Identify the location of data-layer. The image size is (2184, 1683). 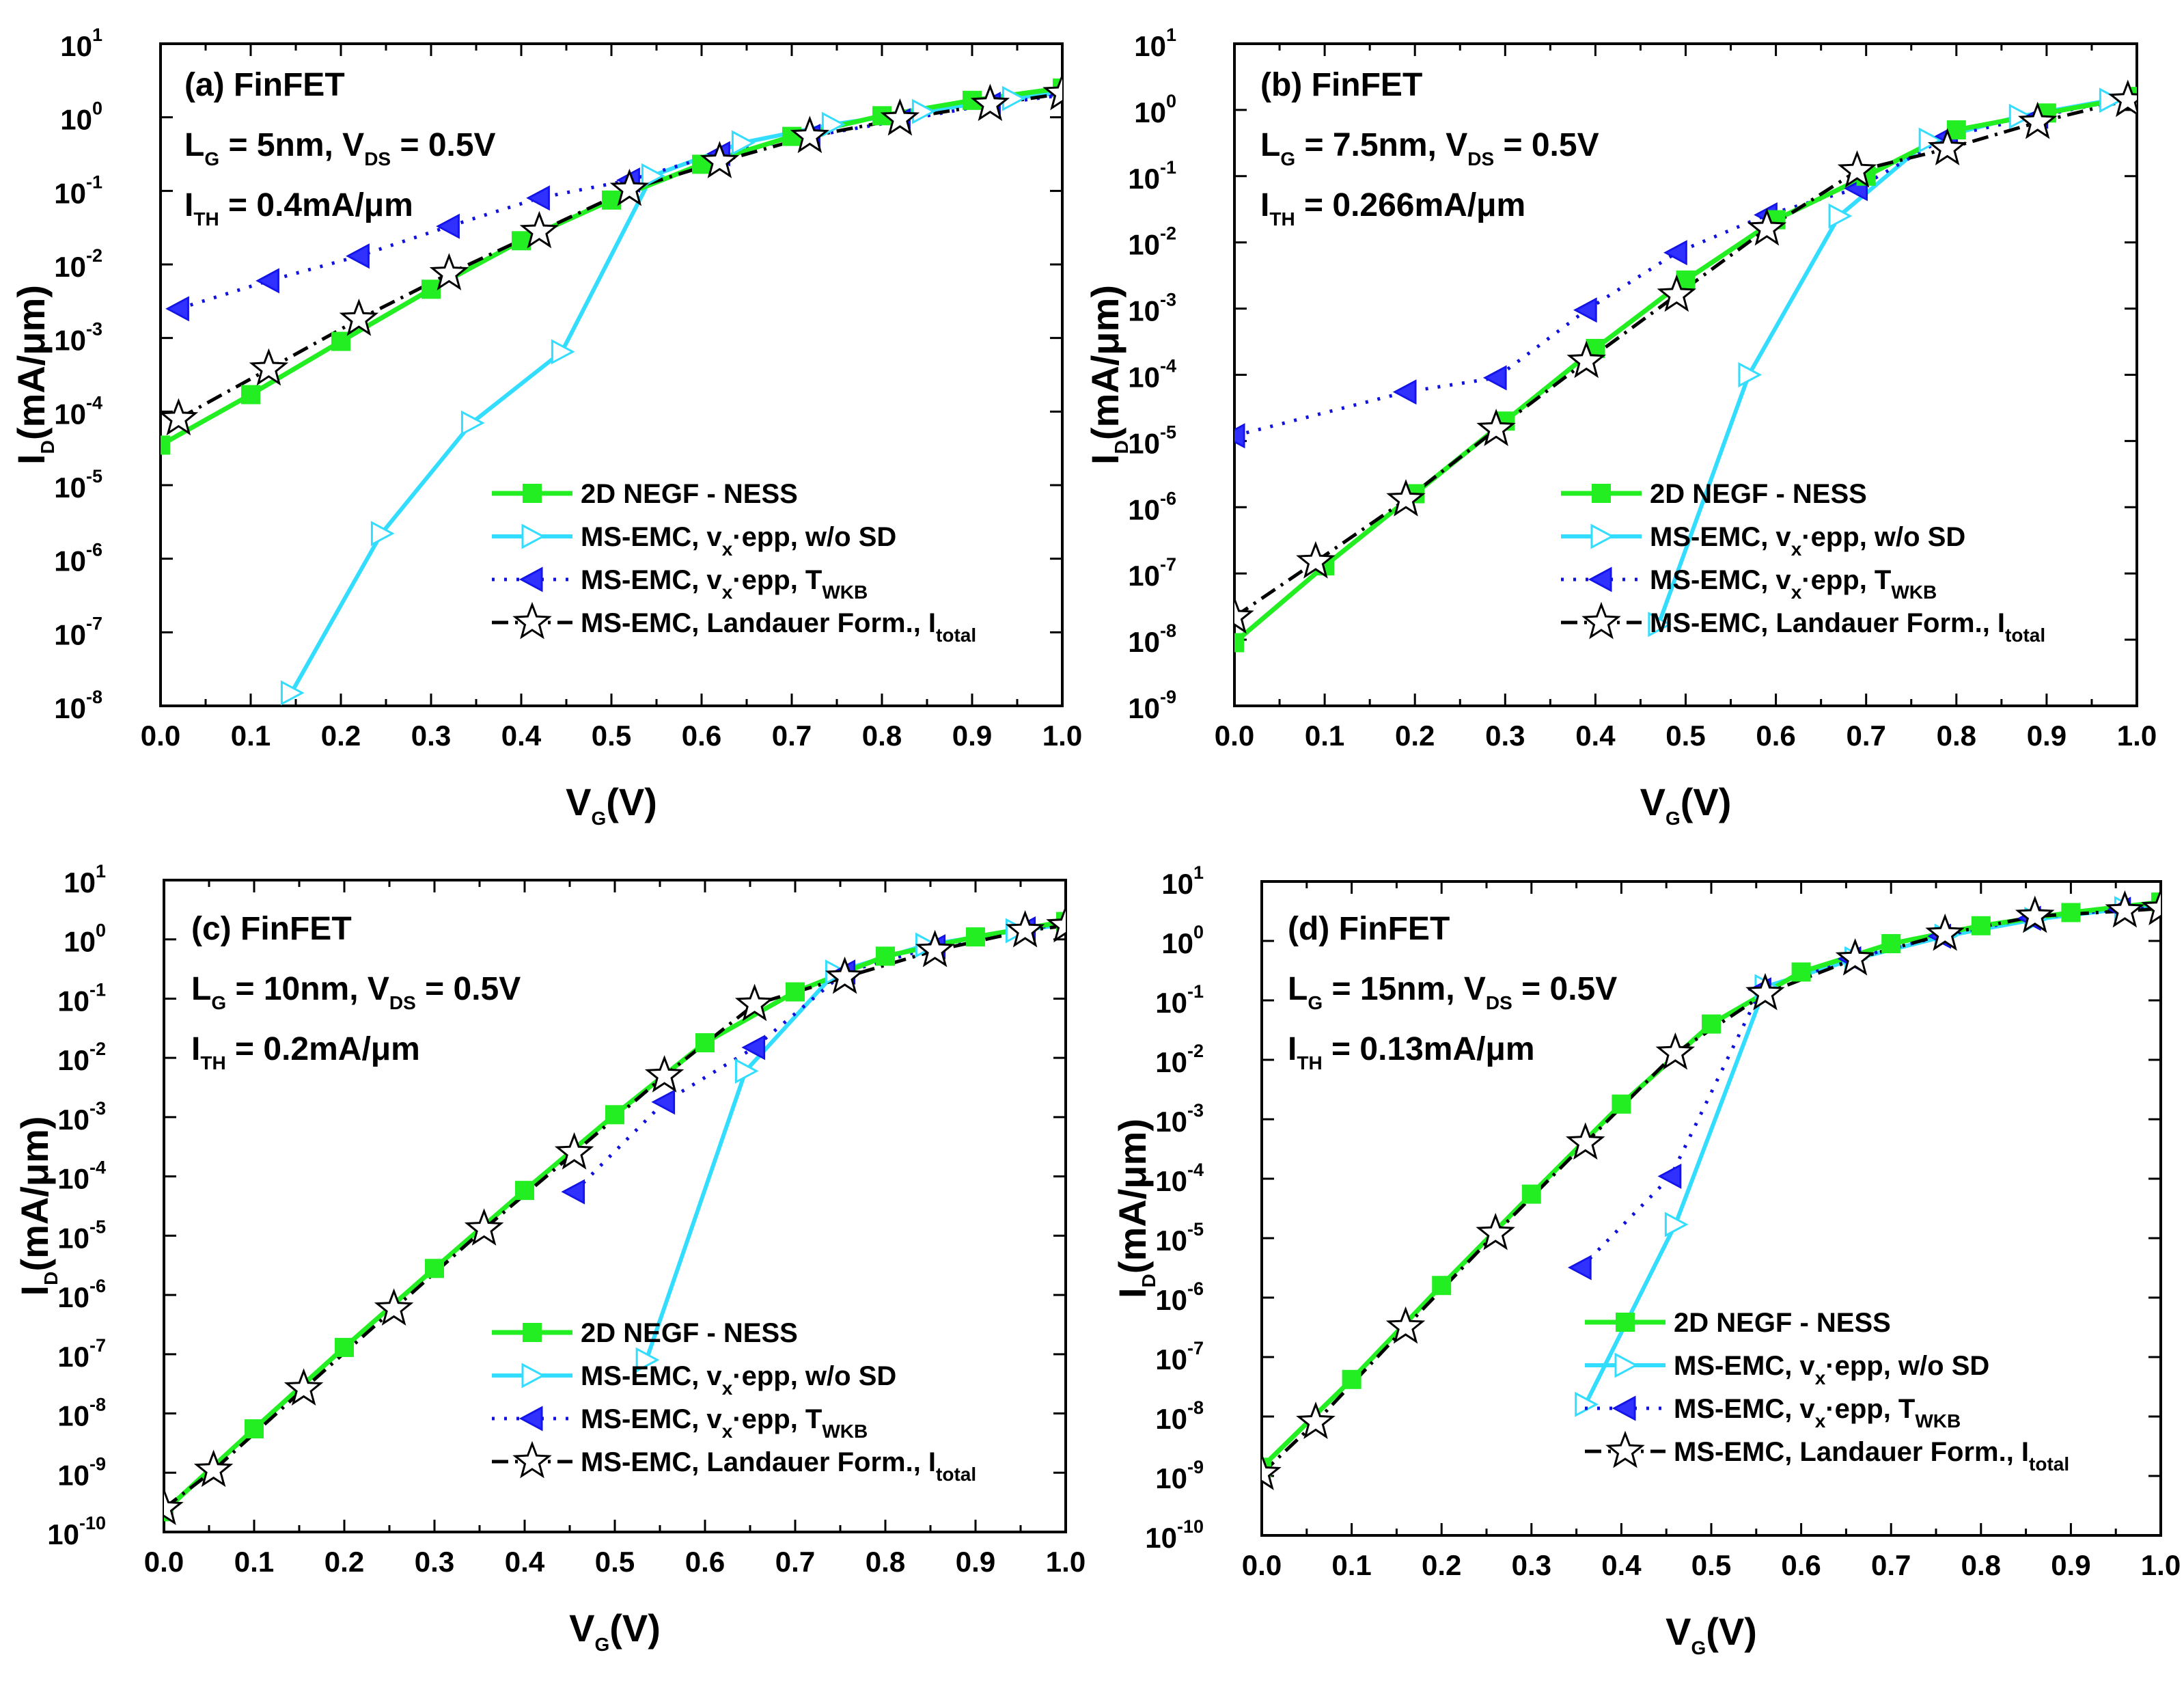
(1685, 366).